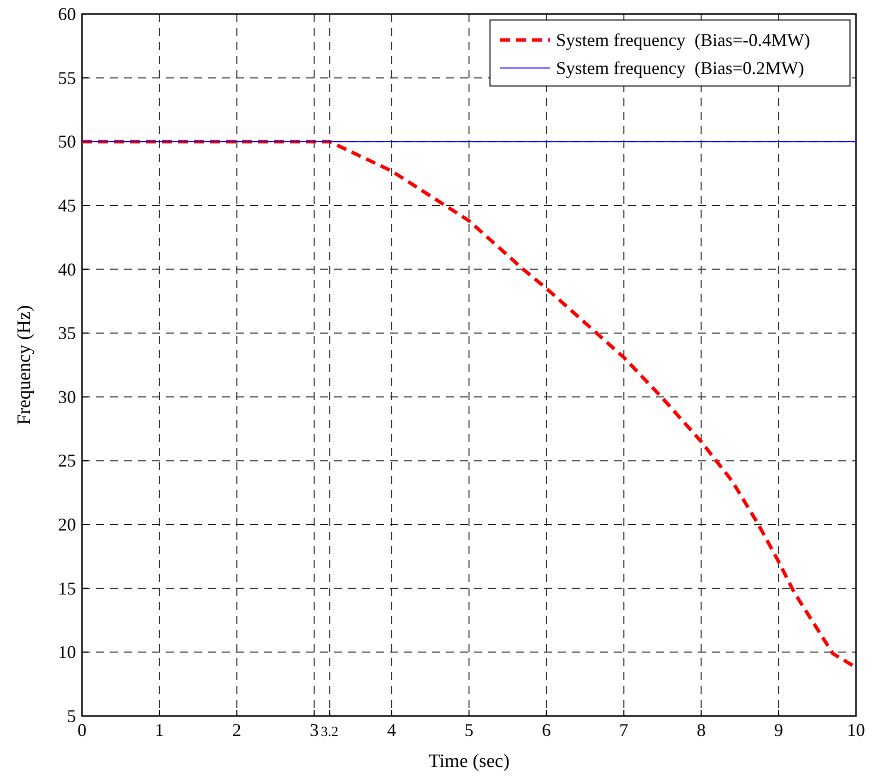 Image resolution: width=873 pixels, height=781 pixels. Describe the element at coordinates (67, 205) in the screenshot. I see `y-tick-label: 45` at that location.